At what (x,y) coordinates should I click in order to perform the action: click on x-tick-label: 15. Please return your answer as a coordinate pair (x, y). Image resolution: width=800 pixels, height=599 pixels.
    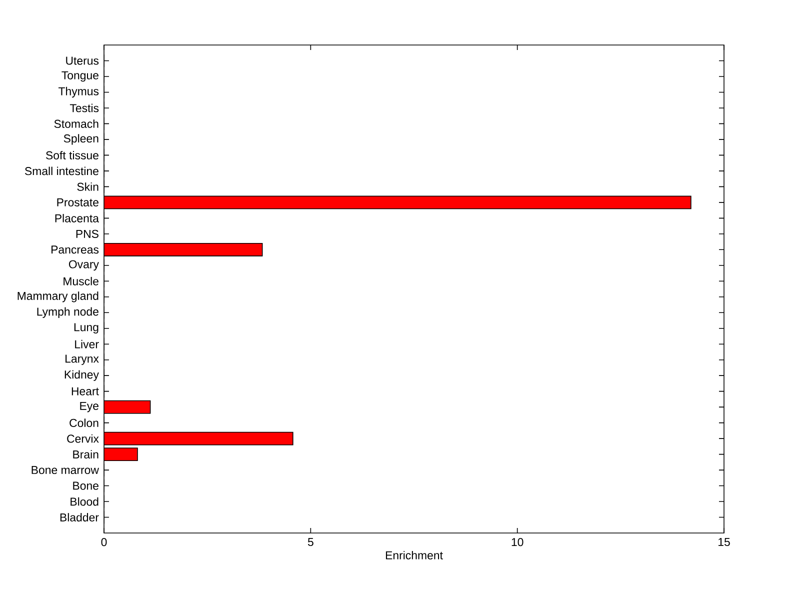
    Looking at the image, I should click on (724, 542).